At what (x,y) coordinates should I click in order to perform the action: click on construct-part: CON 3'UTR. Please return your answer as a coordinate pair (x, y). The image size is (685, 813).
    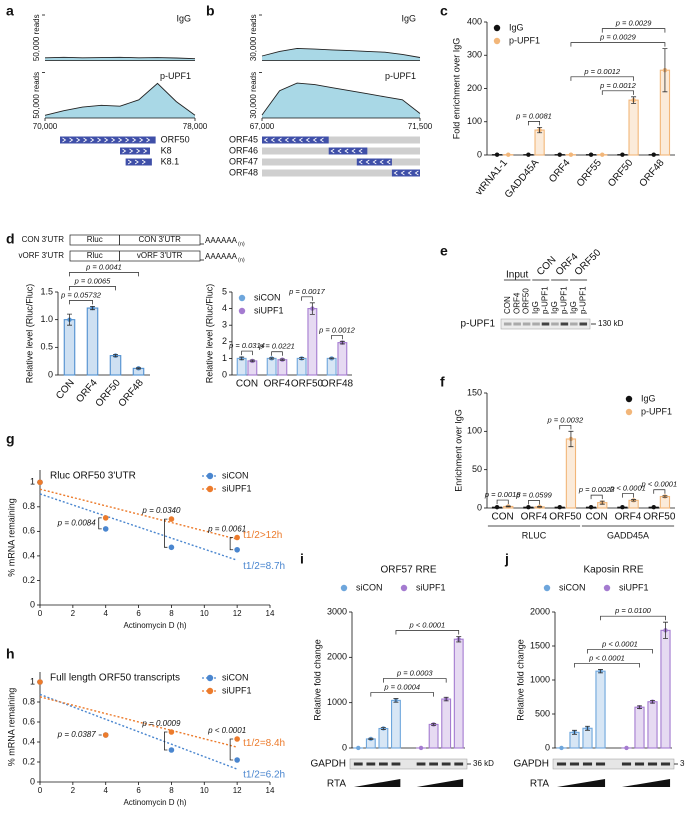
    Looking at the image, I should click on (159, 239).